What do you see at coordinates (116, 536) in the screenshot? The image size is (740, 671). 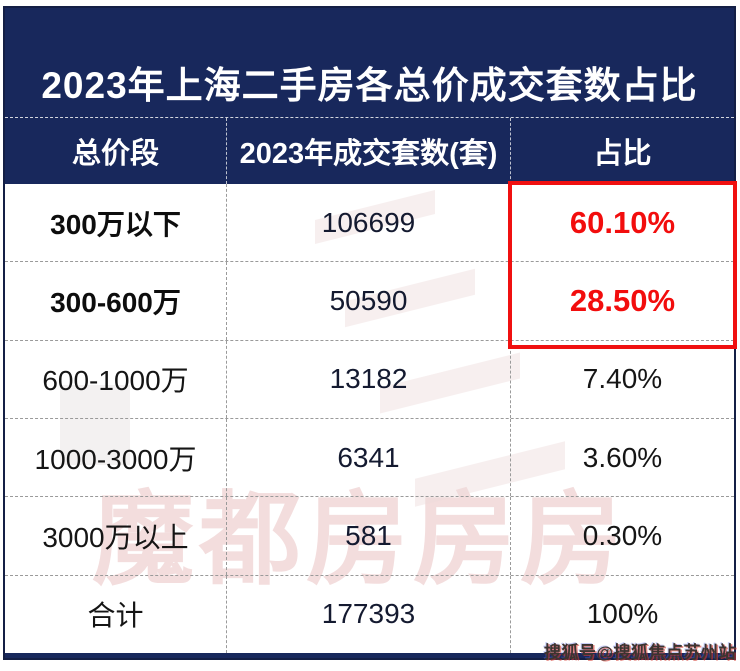 I see `price-range-cell: 3000万以上` at bounding box center [116, 536].